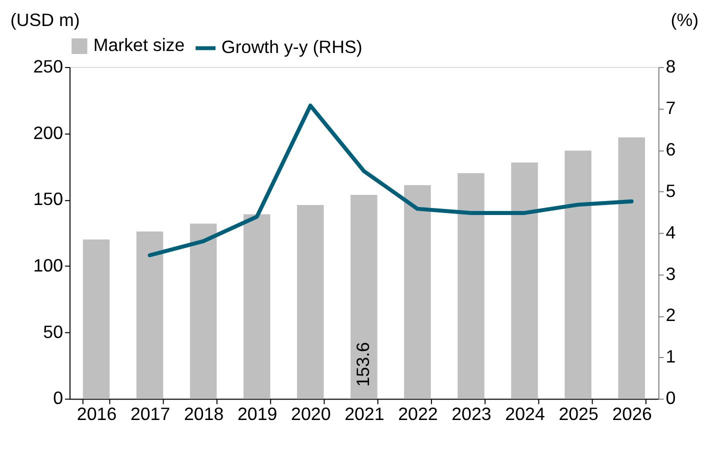 Image resolution: width=708 pixels, height=462 pixels. I want to click on y2-tick-label: 6, so click(671, 149).